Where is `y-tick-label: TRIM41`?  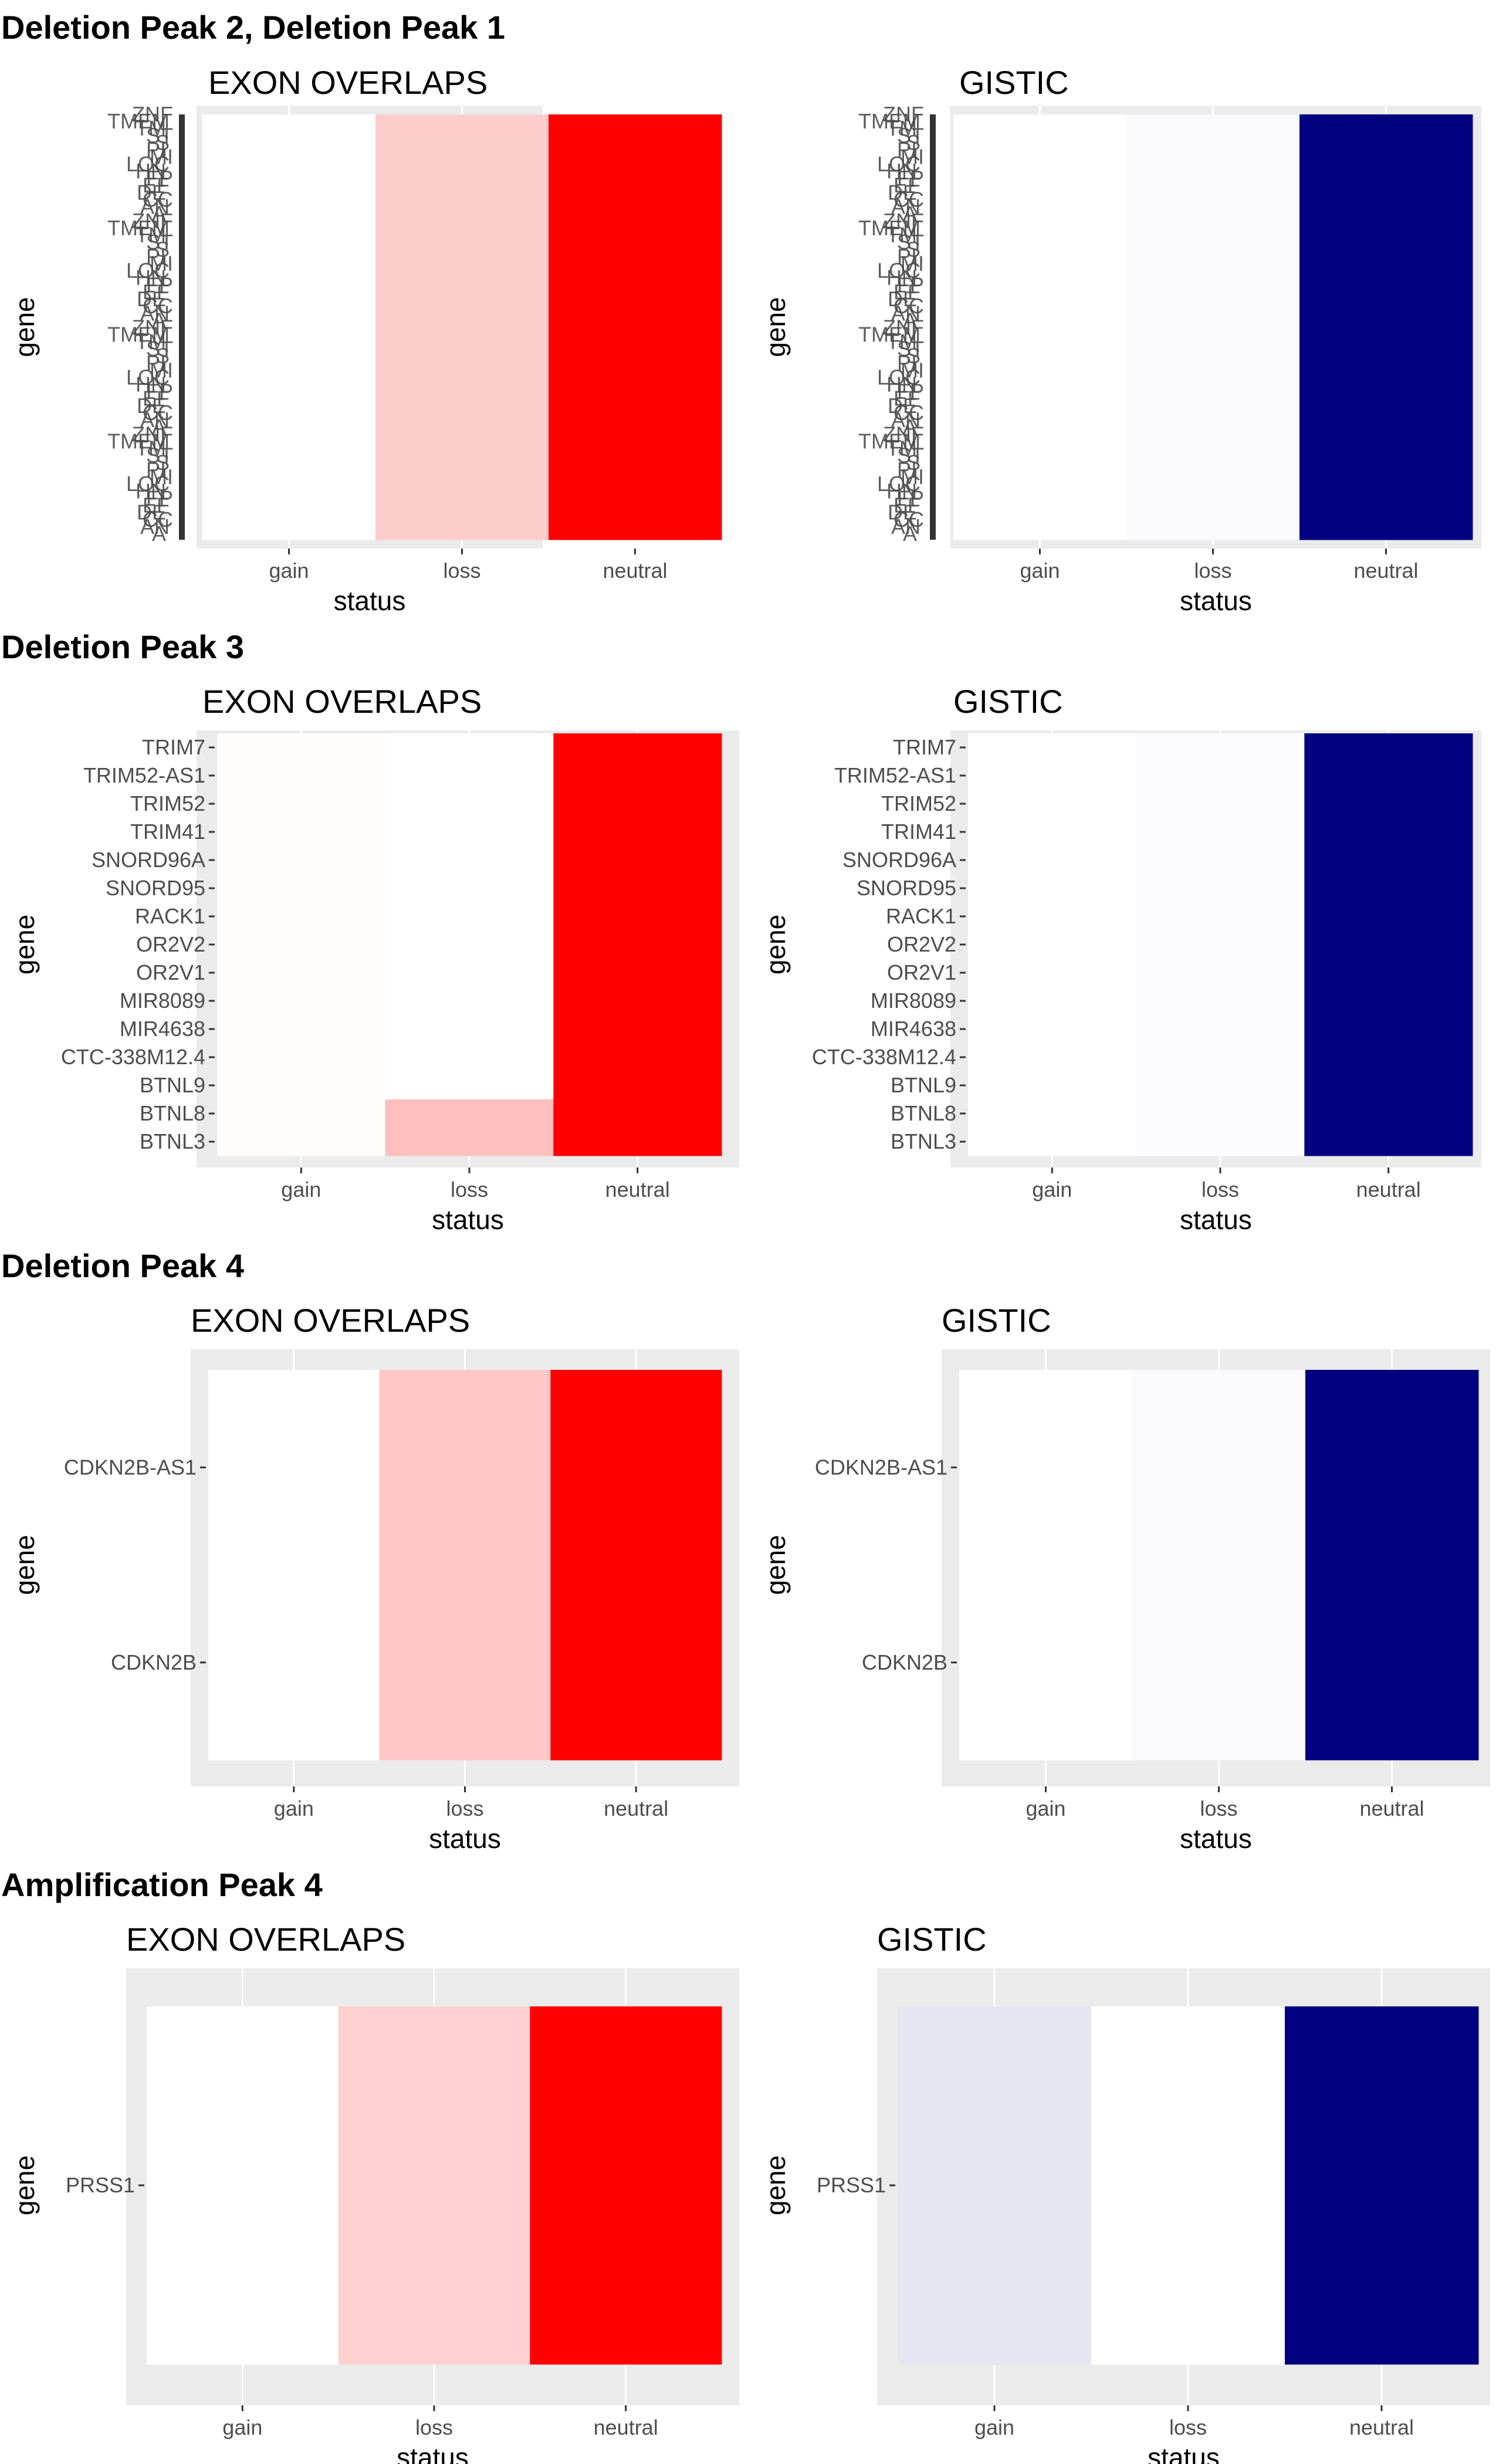 y-tick-label: TRIM41 is located at coordinates (918, 832).